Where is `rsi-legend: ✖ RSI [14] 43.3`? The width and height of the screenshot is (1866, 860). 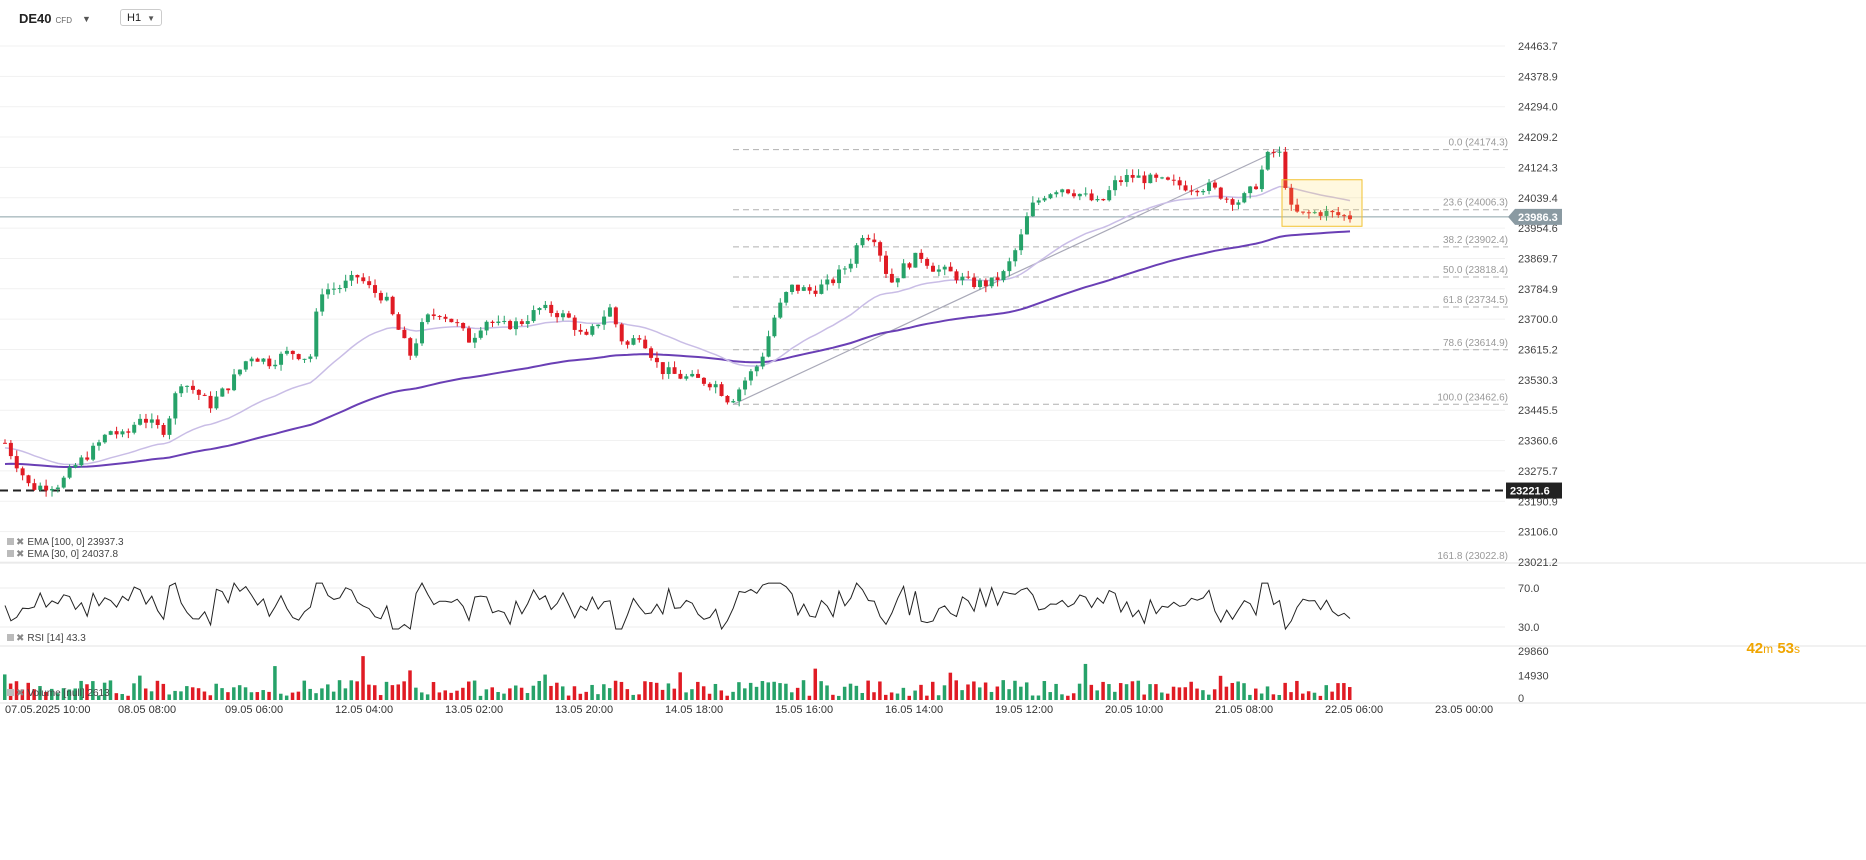 rsi-legend: ✖ RSI [14] 43.3 is located at coordinates (46, 638).